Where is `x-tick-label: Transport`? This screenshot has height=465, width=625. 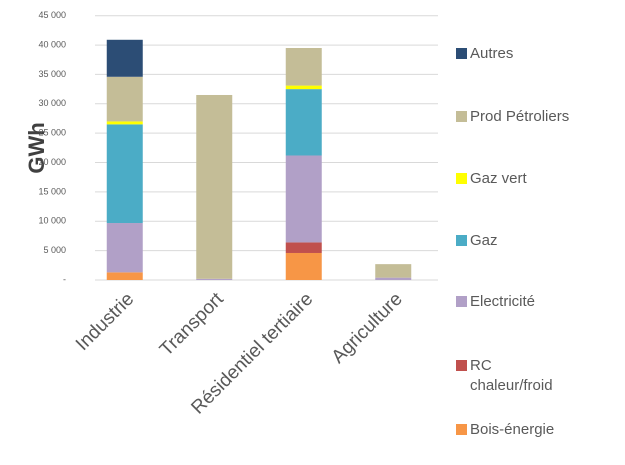 x-tick-label: Transport is located at coordinates (192, 324).